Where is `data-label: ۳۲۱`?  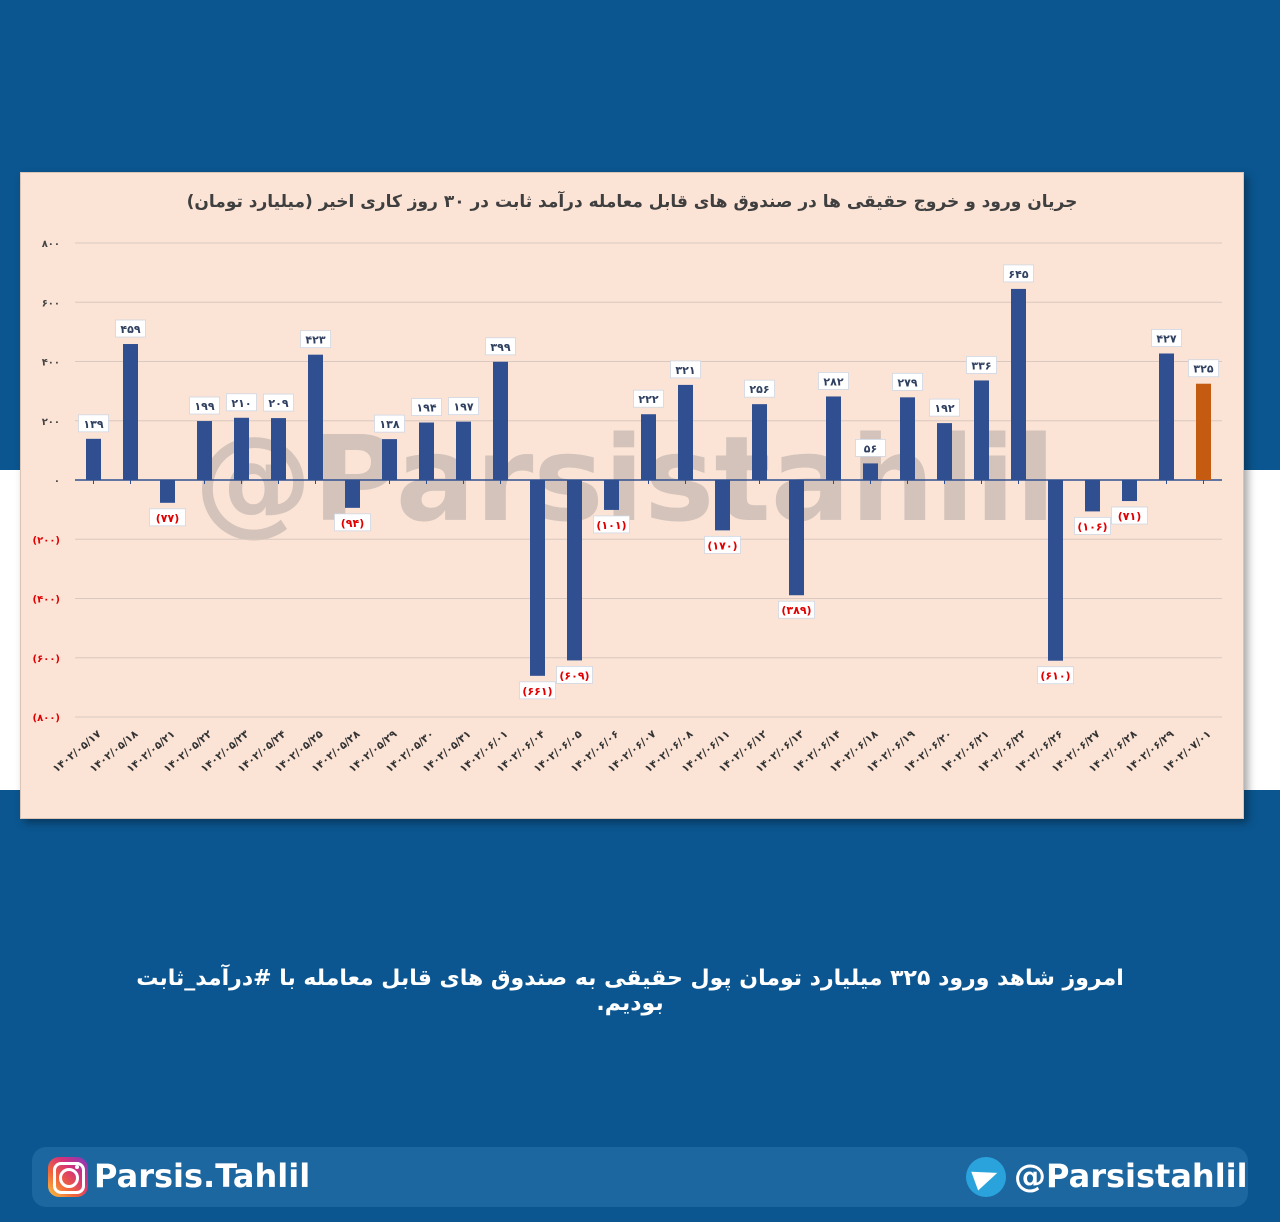
data-label: ۳۲۱ is located at coordinates (685, 370).